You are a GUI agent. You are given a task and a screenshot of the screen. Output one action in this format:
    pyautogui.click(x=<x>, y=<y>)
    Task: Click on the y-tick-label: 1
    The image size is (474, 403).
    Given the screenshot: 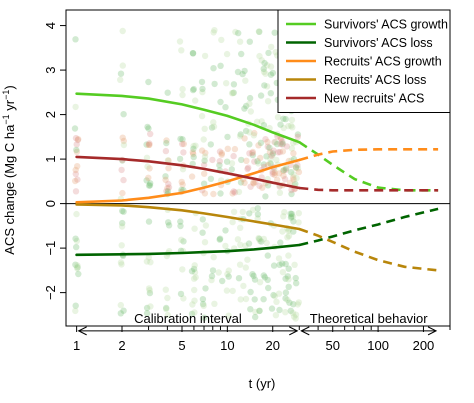 What is the action you would take?
    pyautogui.click(x=50, y=158)
    